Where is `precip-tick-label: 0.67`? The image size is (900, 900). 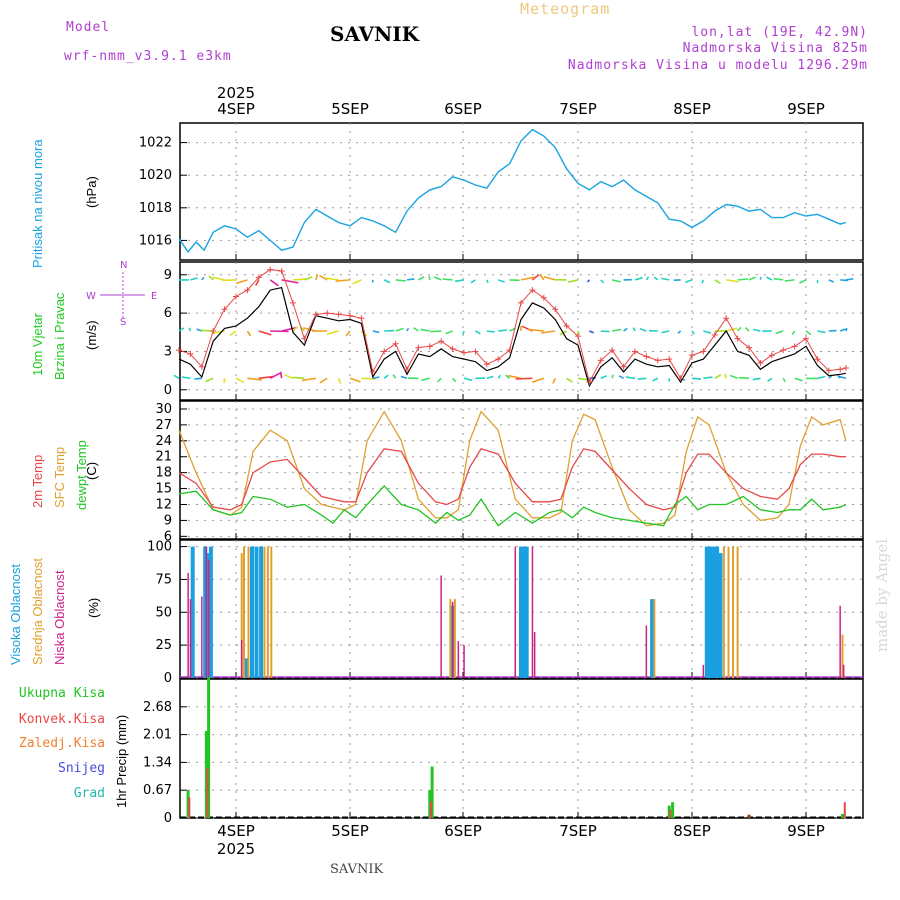
precip-tick-label: 0.67 is located at coordinates (157, 790).